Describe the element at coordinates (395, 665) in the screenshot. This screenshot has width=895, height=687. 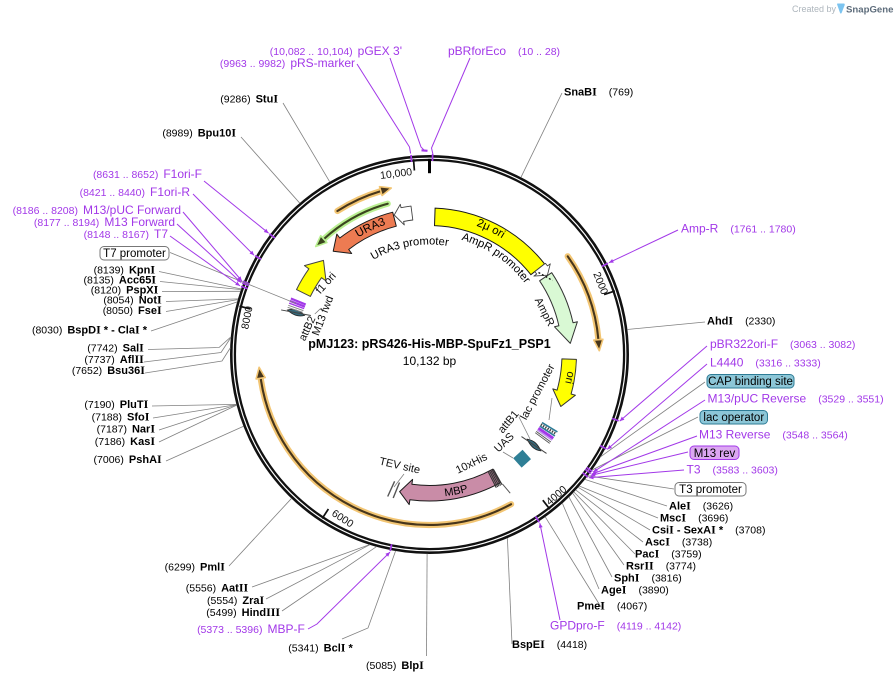
I see `svg-text: (5085)​BlpI` at that location.